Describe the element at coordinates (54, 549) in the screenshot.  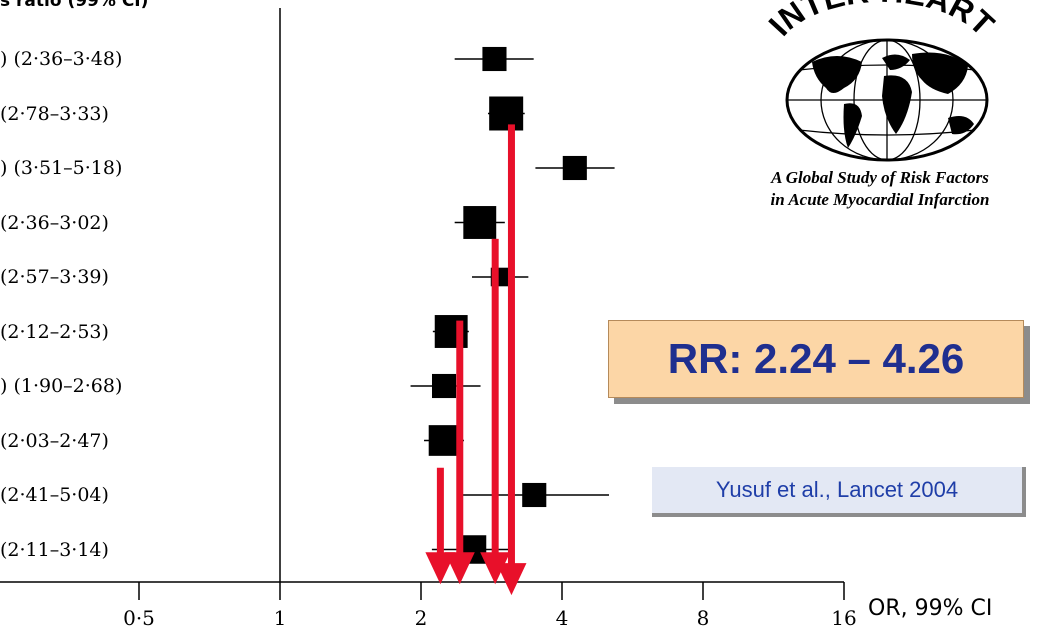
I see `ci-label: (2·11–3·14)` at that location.